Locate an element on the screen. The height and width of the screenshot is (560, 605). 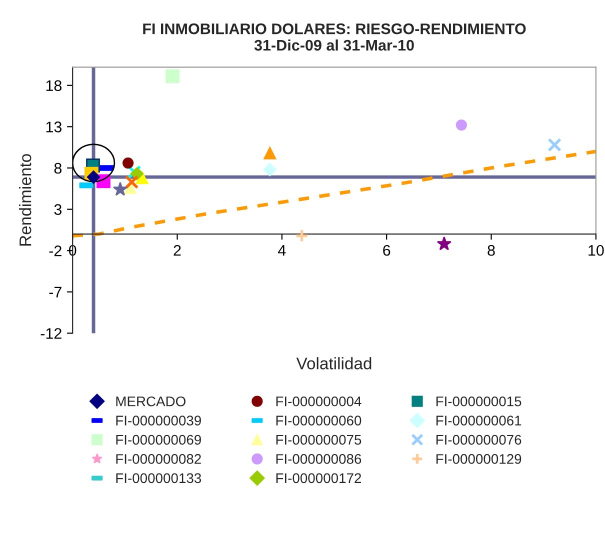
legend-label: FI-000000086 is located at coordinates (319, 459).